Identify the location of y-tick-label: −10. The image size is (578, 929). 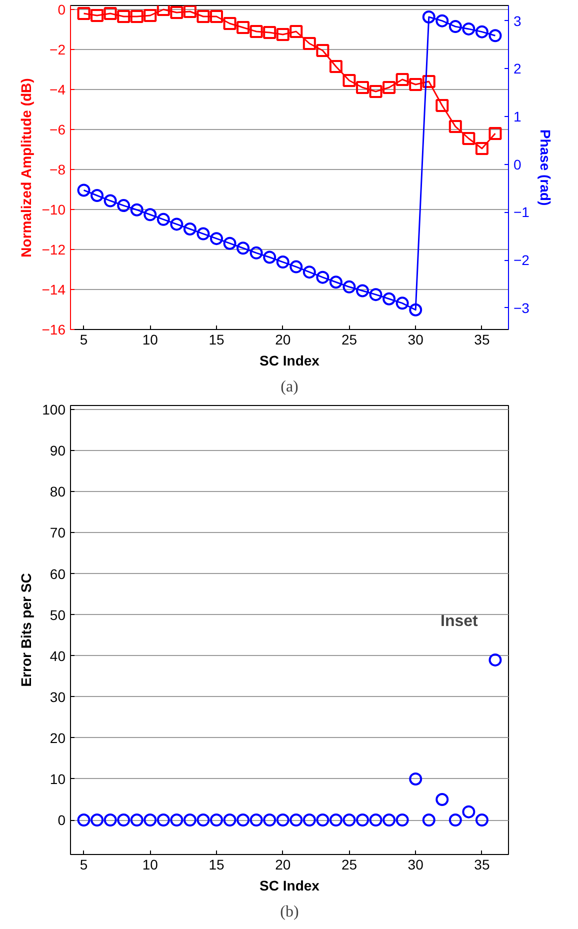
(54, 210).